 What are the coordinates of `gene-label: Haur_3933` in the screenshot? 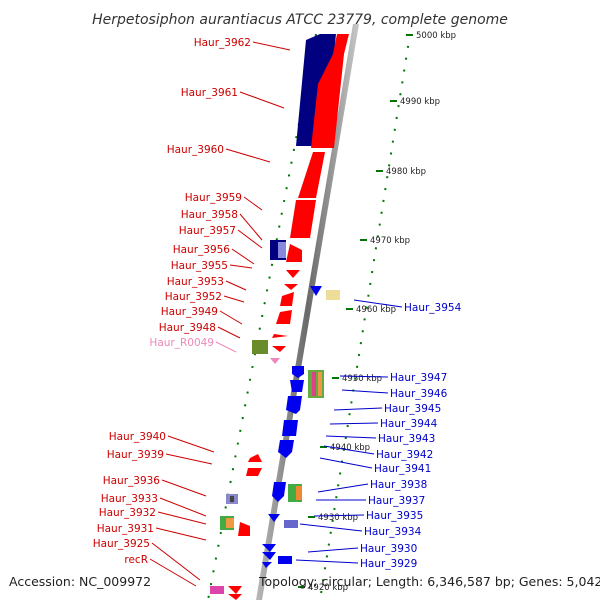 It's located at (129, 499).